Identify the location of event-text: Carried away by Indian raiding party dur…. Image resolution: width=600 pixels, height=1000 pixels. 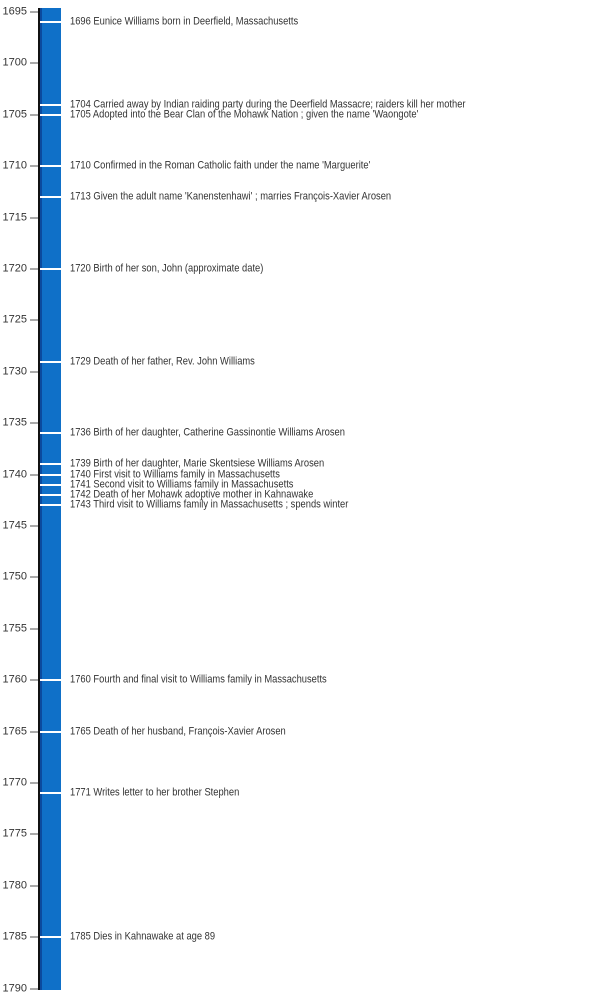
(279, 104).